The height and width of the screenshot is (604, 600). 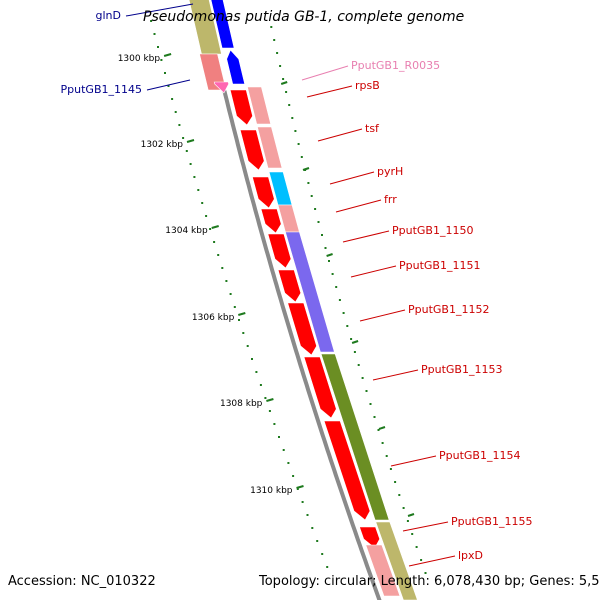 I want to click on operon-olive-block, so click(x=355, y=437).